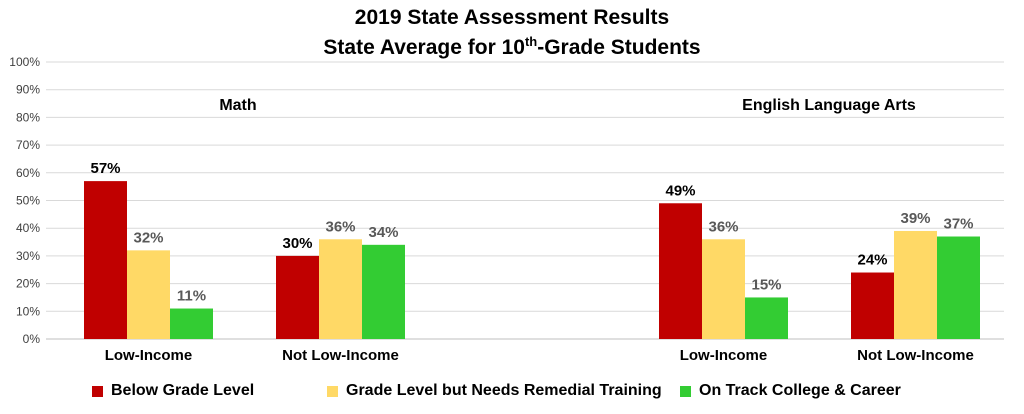 This screenshot has width=1024, height=414. What do you see at coordinates (297, 243) in the screenshot?
I see `data-label: 30%` at bounding box center [297, 243].